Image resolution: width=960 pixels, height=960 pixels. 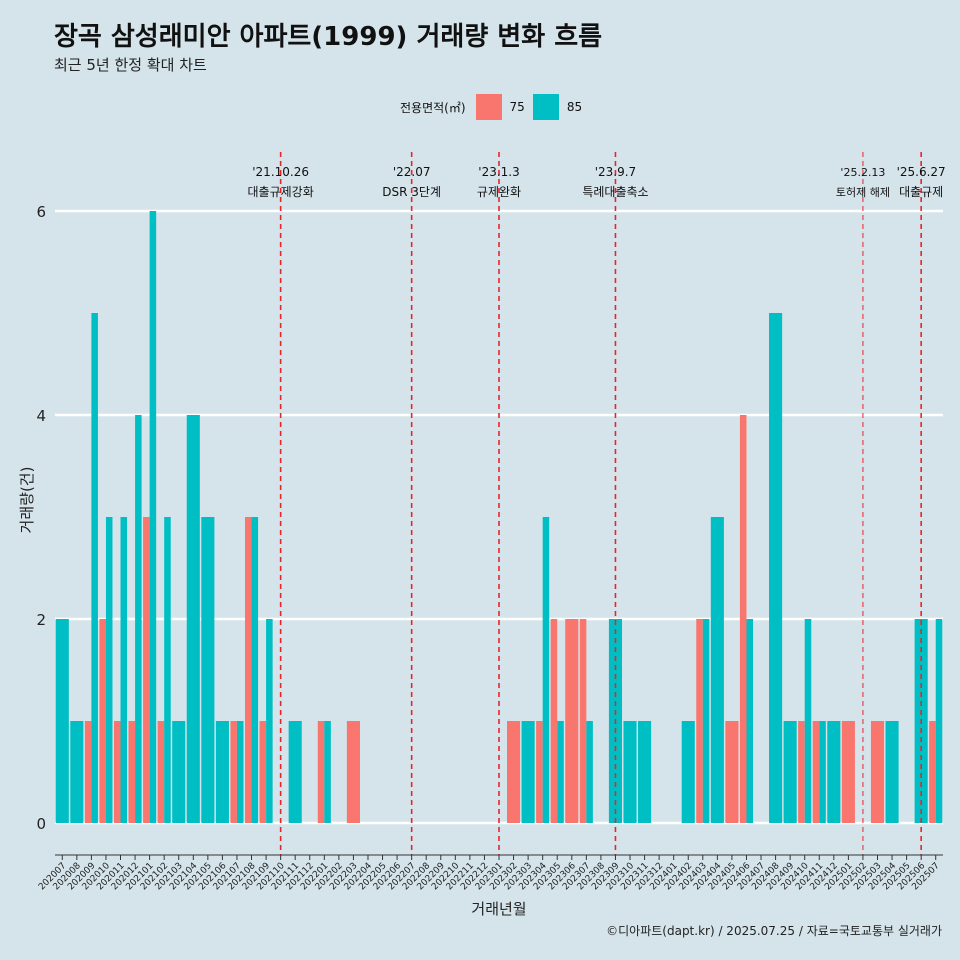 What do you see at coordinates (499, 192) in the screenshot?
I see `event-label-2: 규제완화` at bounding box center [499, 192].